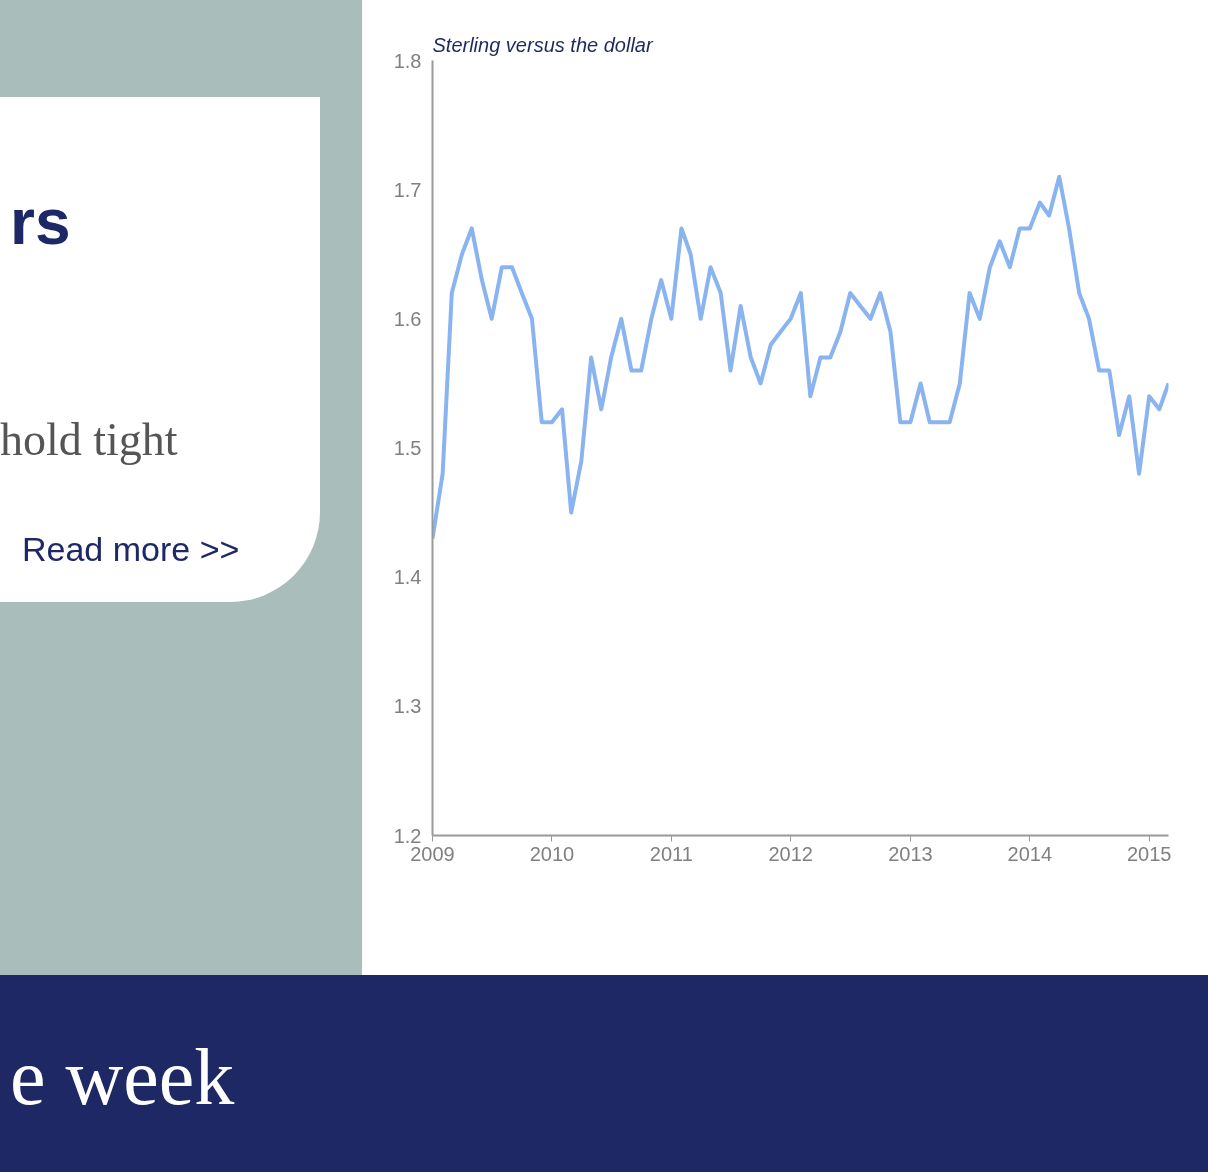 This screenshot has height=1172, width=1208. Describe the element at coordinates (1030, 853) in the screenshot. I see `x-tick-label: 2014` at that location.